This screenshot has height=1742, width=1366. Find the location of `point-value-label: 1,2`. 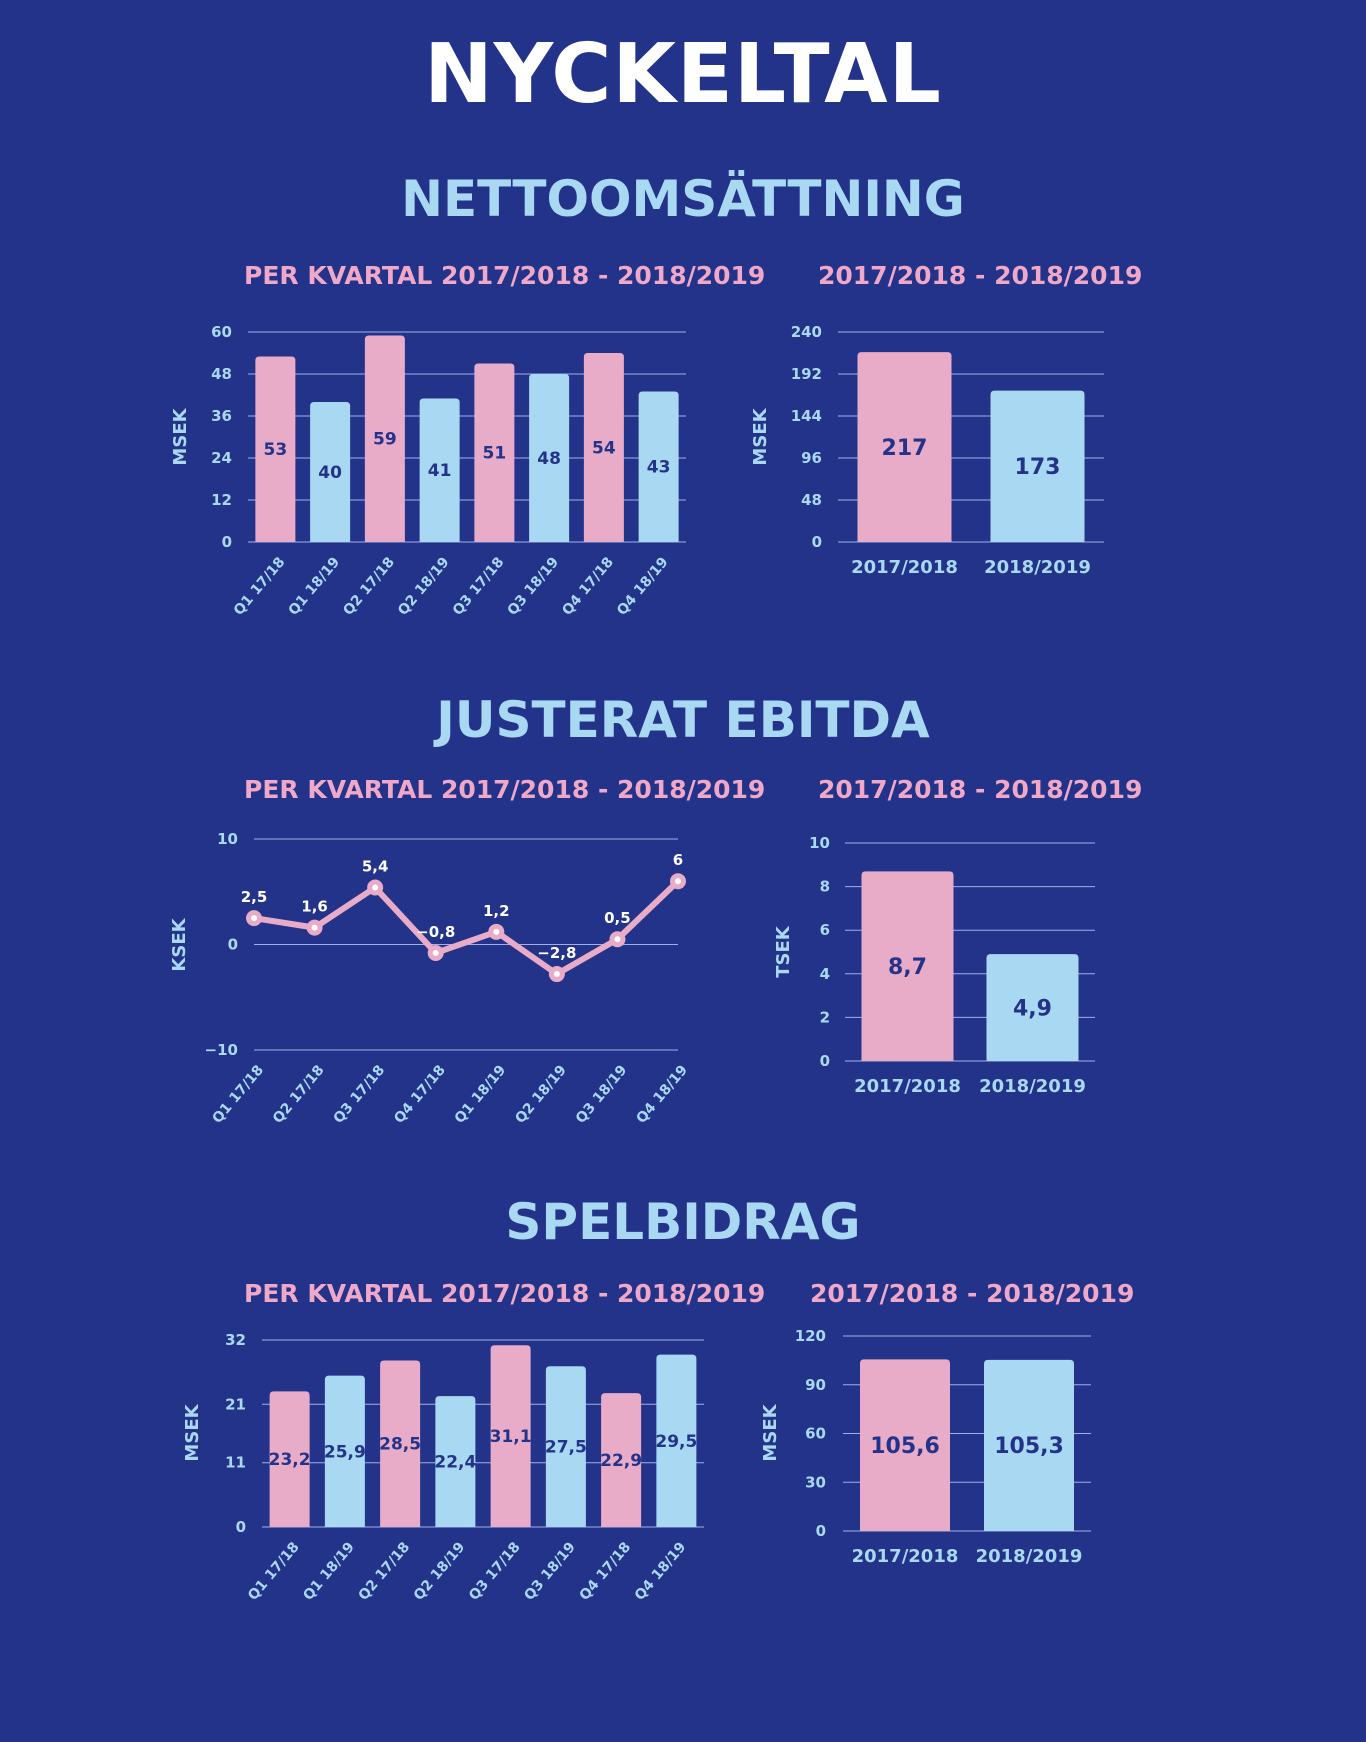

point-value-label: 1,2 is located at coordinates (496, 911).